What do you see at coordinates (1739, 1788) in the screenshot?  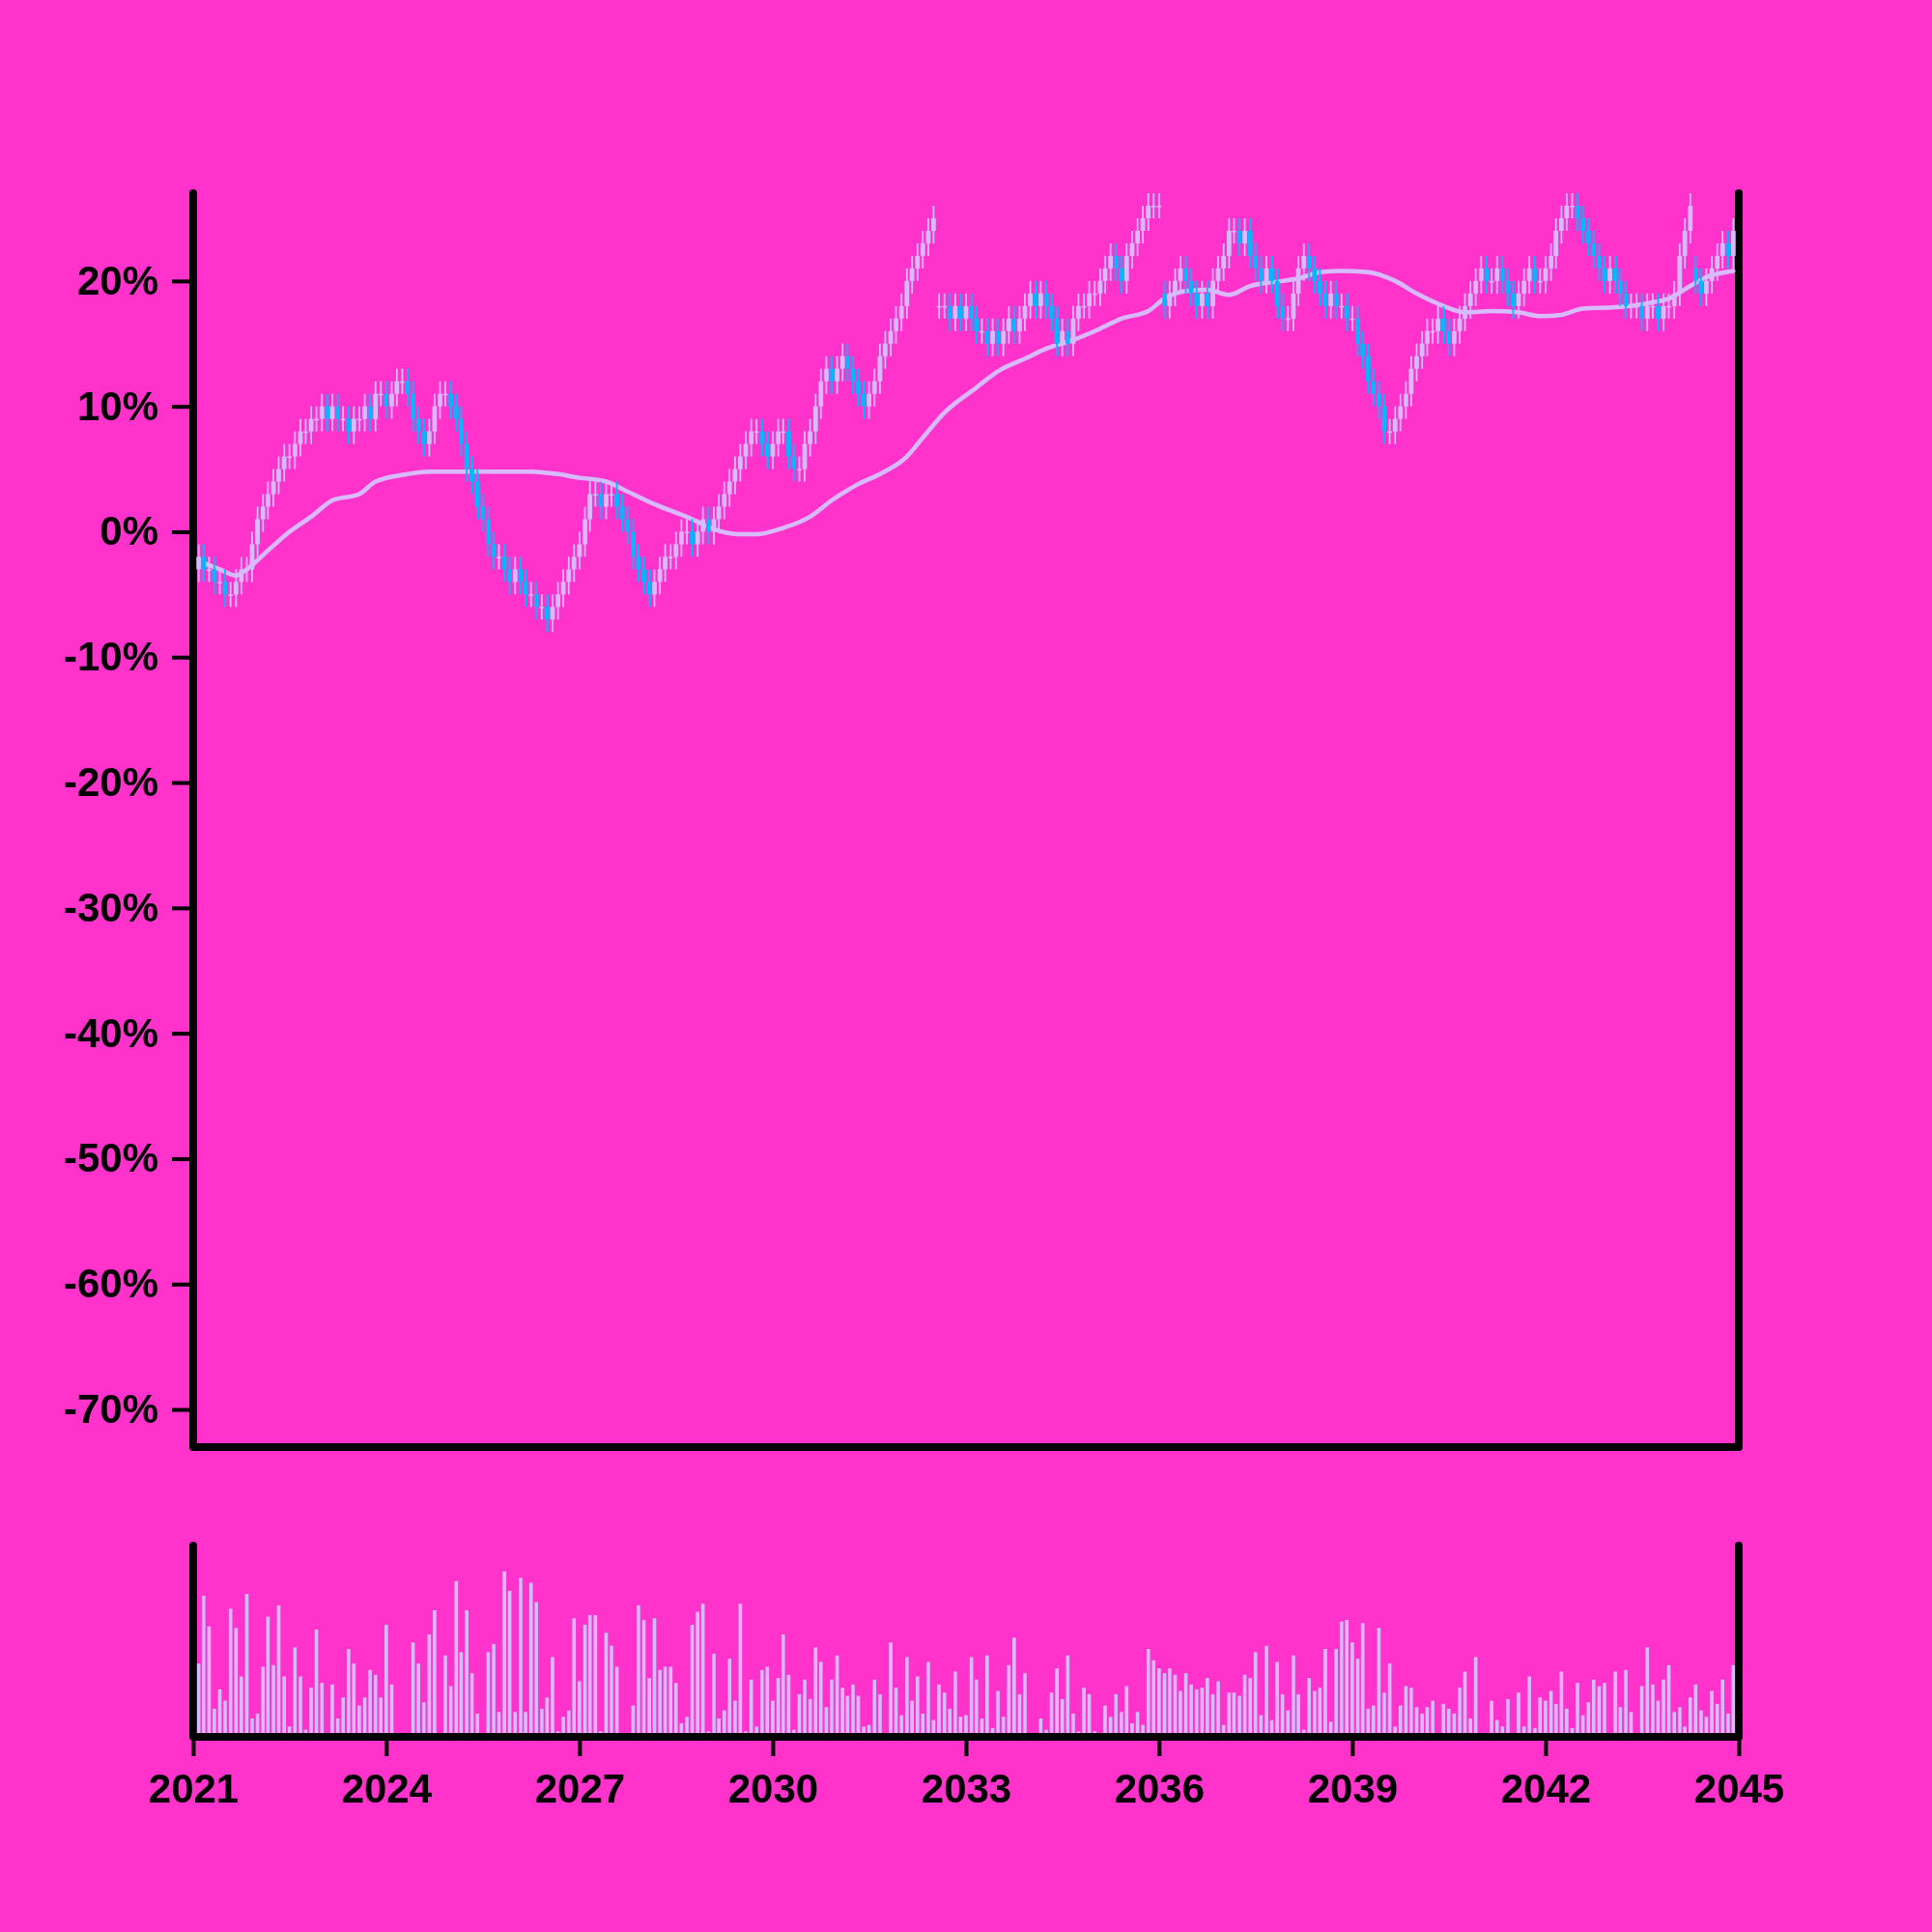 I see `x-tick-label: 2045` at bounding box center [1739, 1788].